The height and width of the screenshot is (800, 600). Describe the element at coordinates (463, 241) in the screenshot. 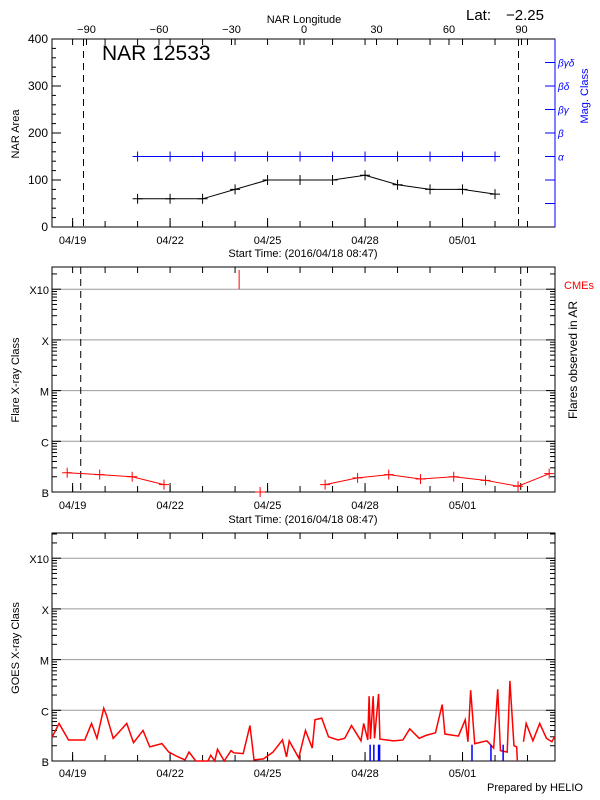

I see `panel1-x-tick-label: 05/01` at that location.